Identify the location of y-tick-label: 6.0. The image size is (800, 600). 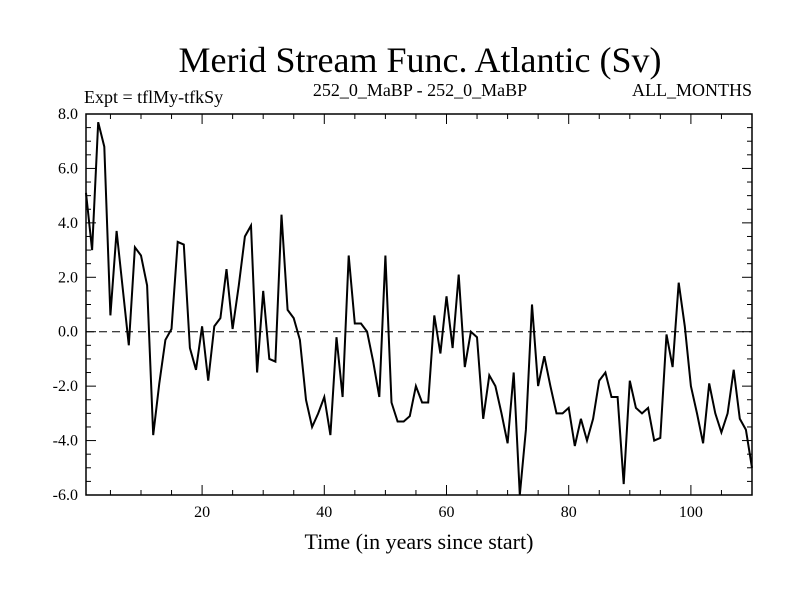
(68, 168).